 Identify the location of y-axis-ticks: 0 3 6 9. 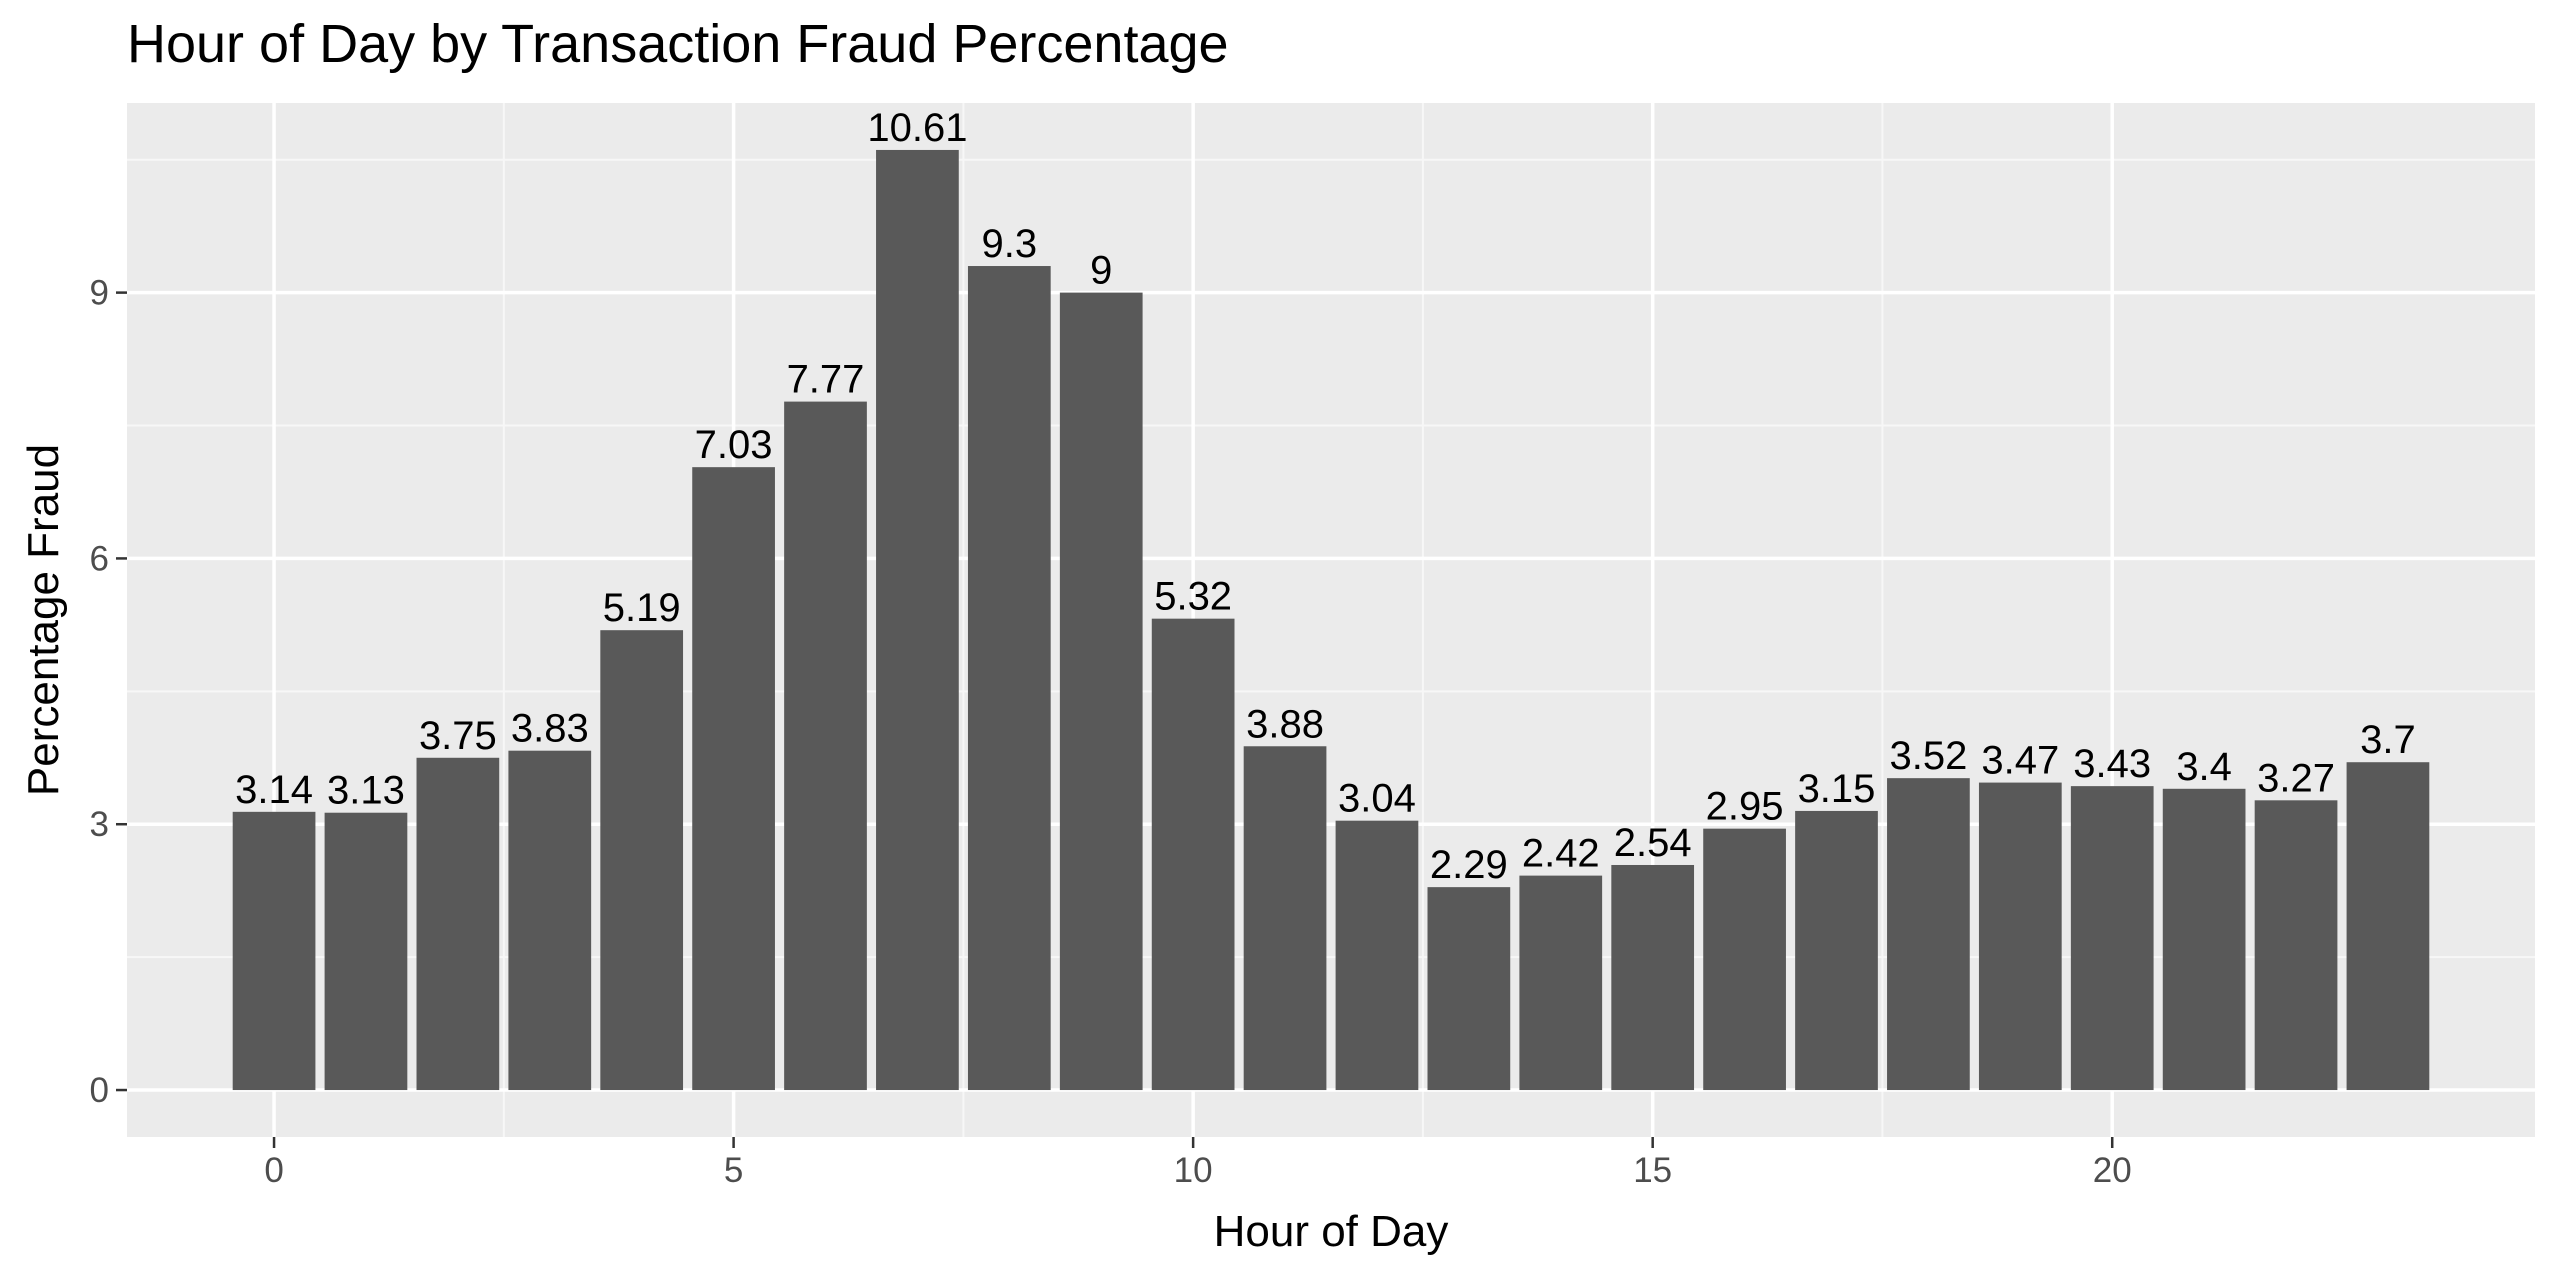
(108, 692).